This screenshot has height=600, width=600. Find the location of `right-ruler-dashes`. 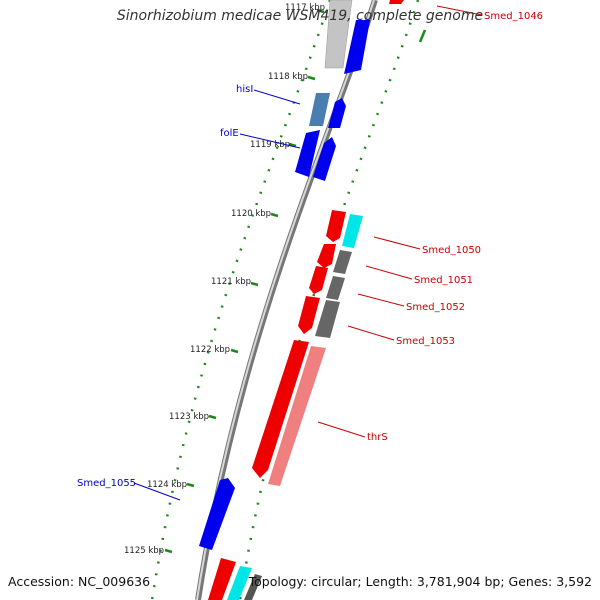

right-ruler-dashes is located at coordinates (422, 36).